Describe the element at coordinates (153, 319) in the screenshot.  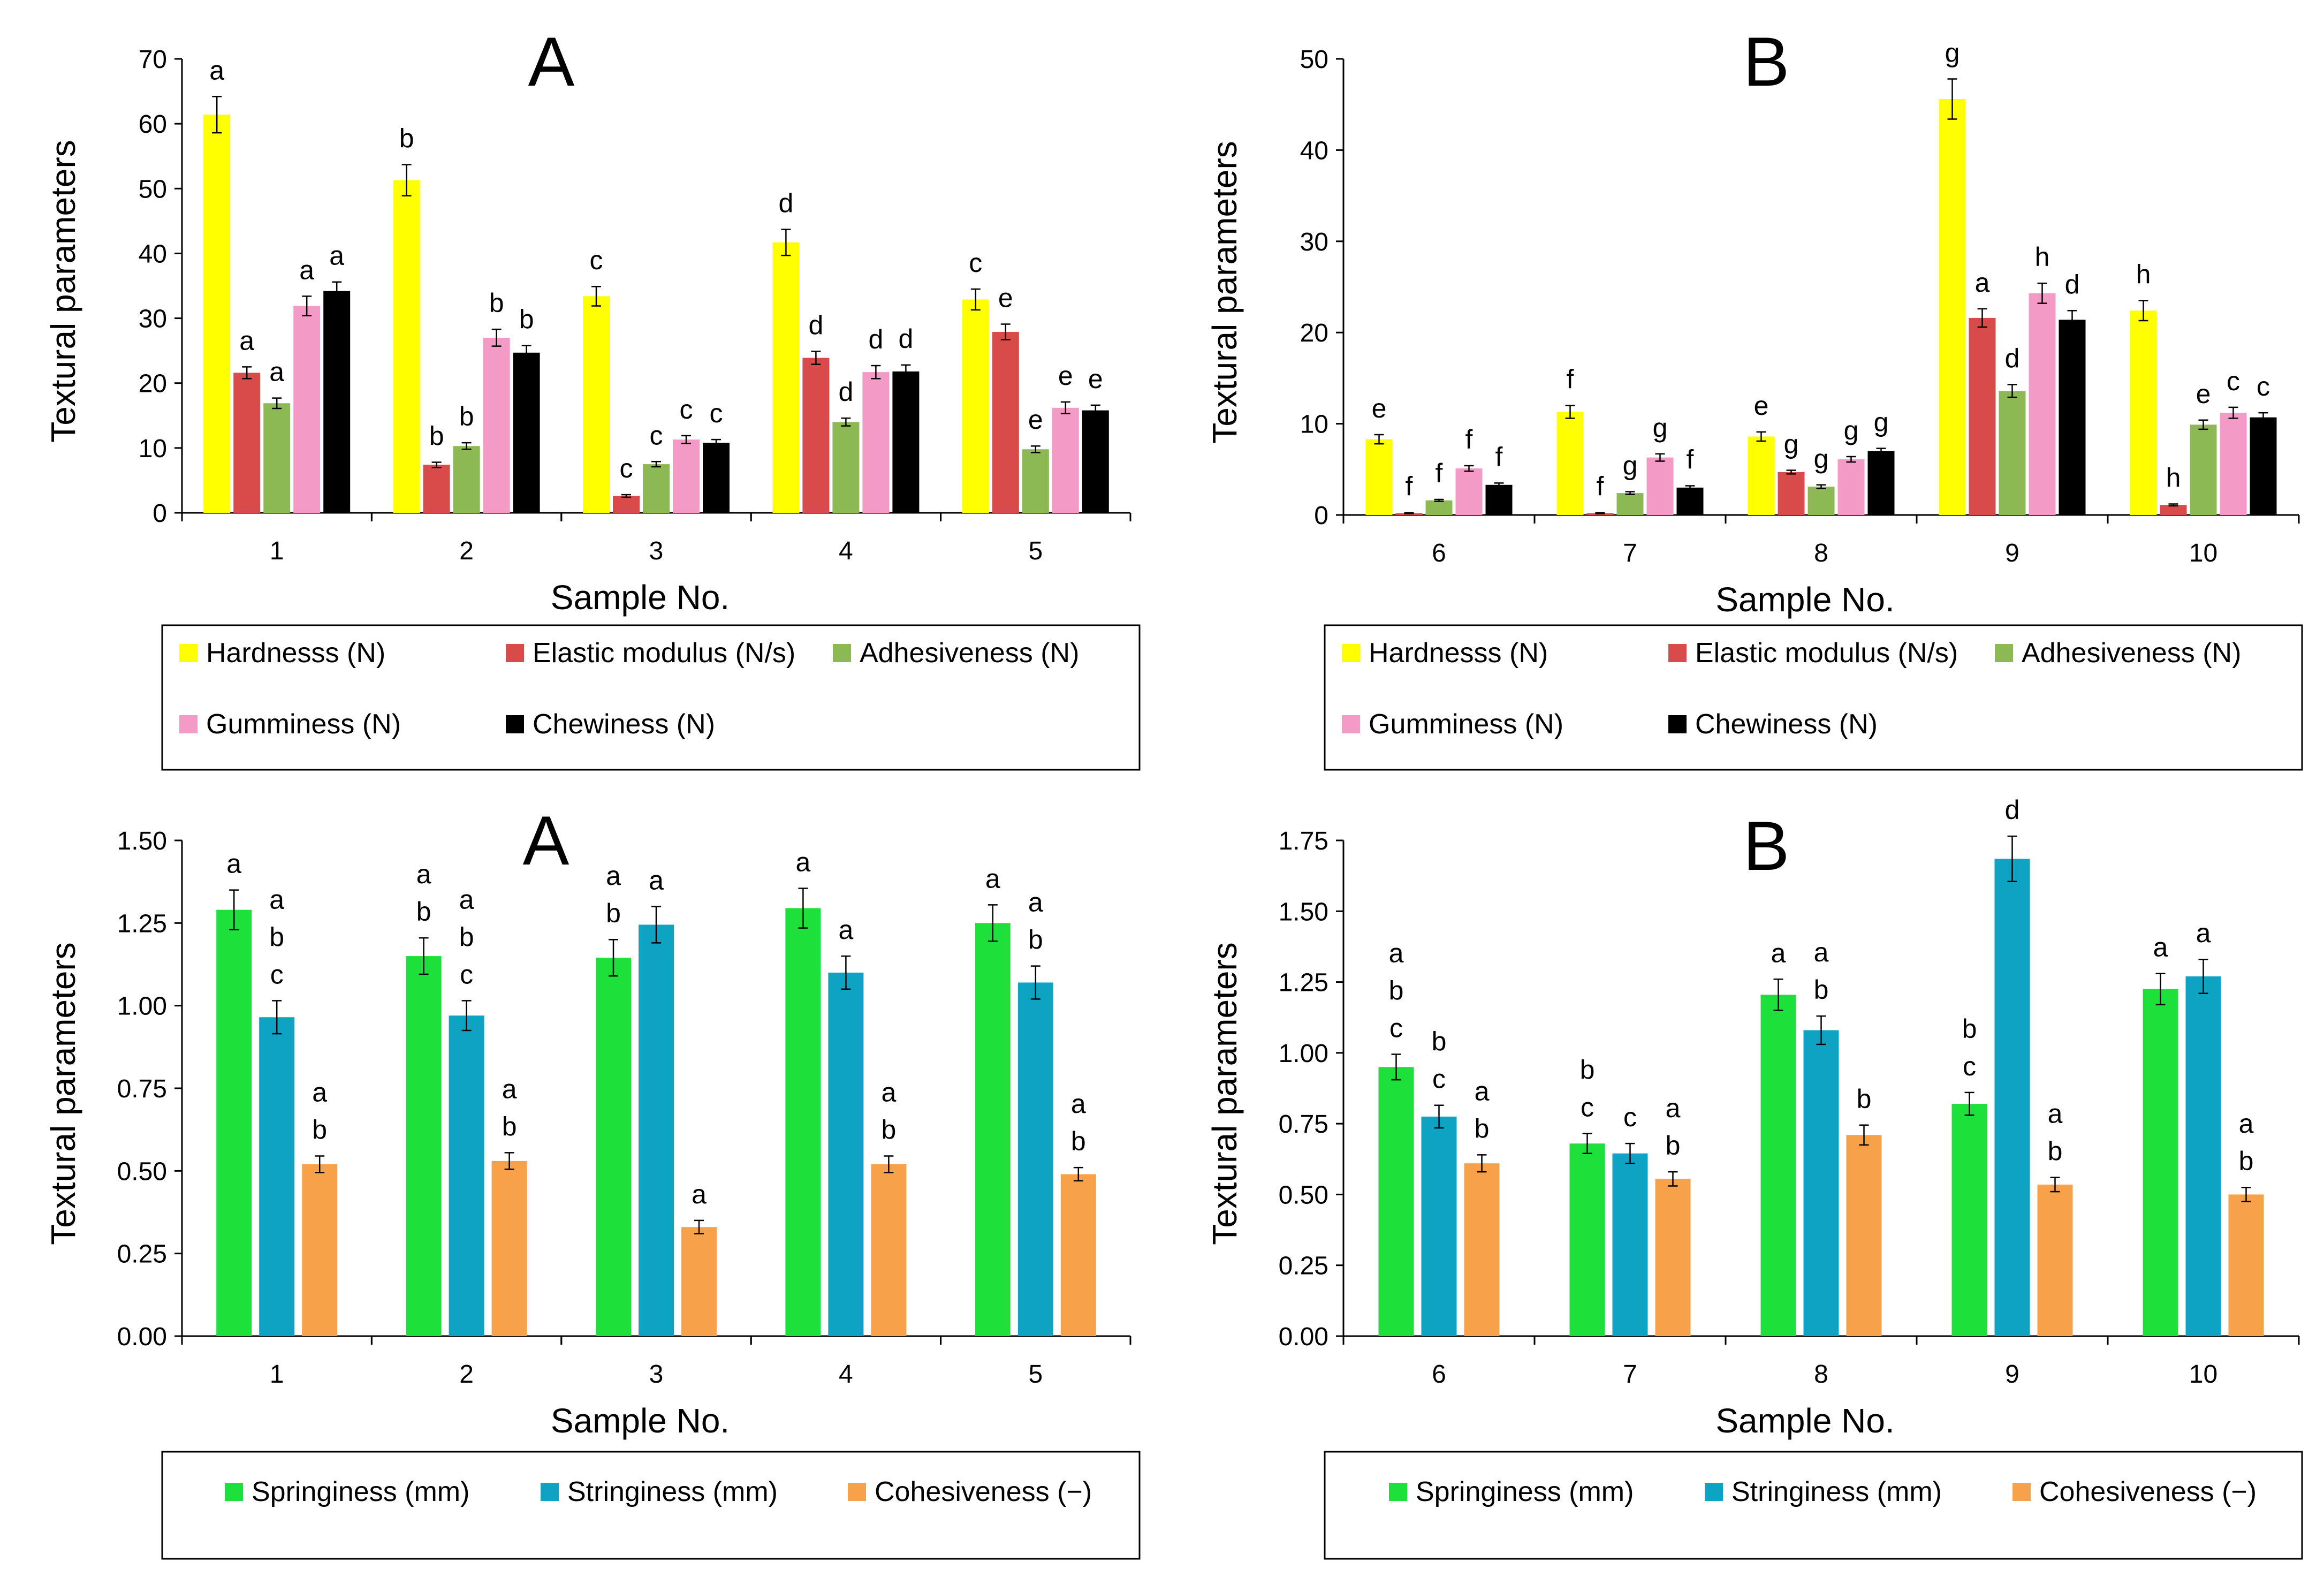
I see `y-tick-label: 30` at that location.